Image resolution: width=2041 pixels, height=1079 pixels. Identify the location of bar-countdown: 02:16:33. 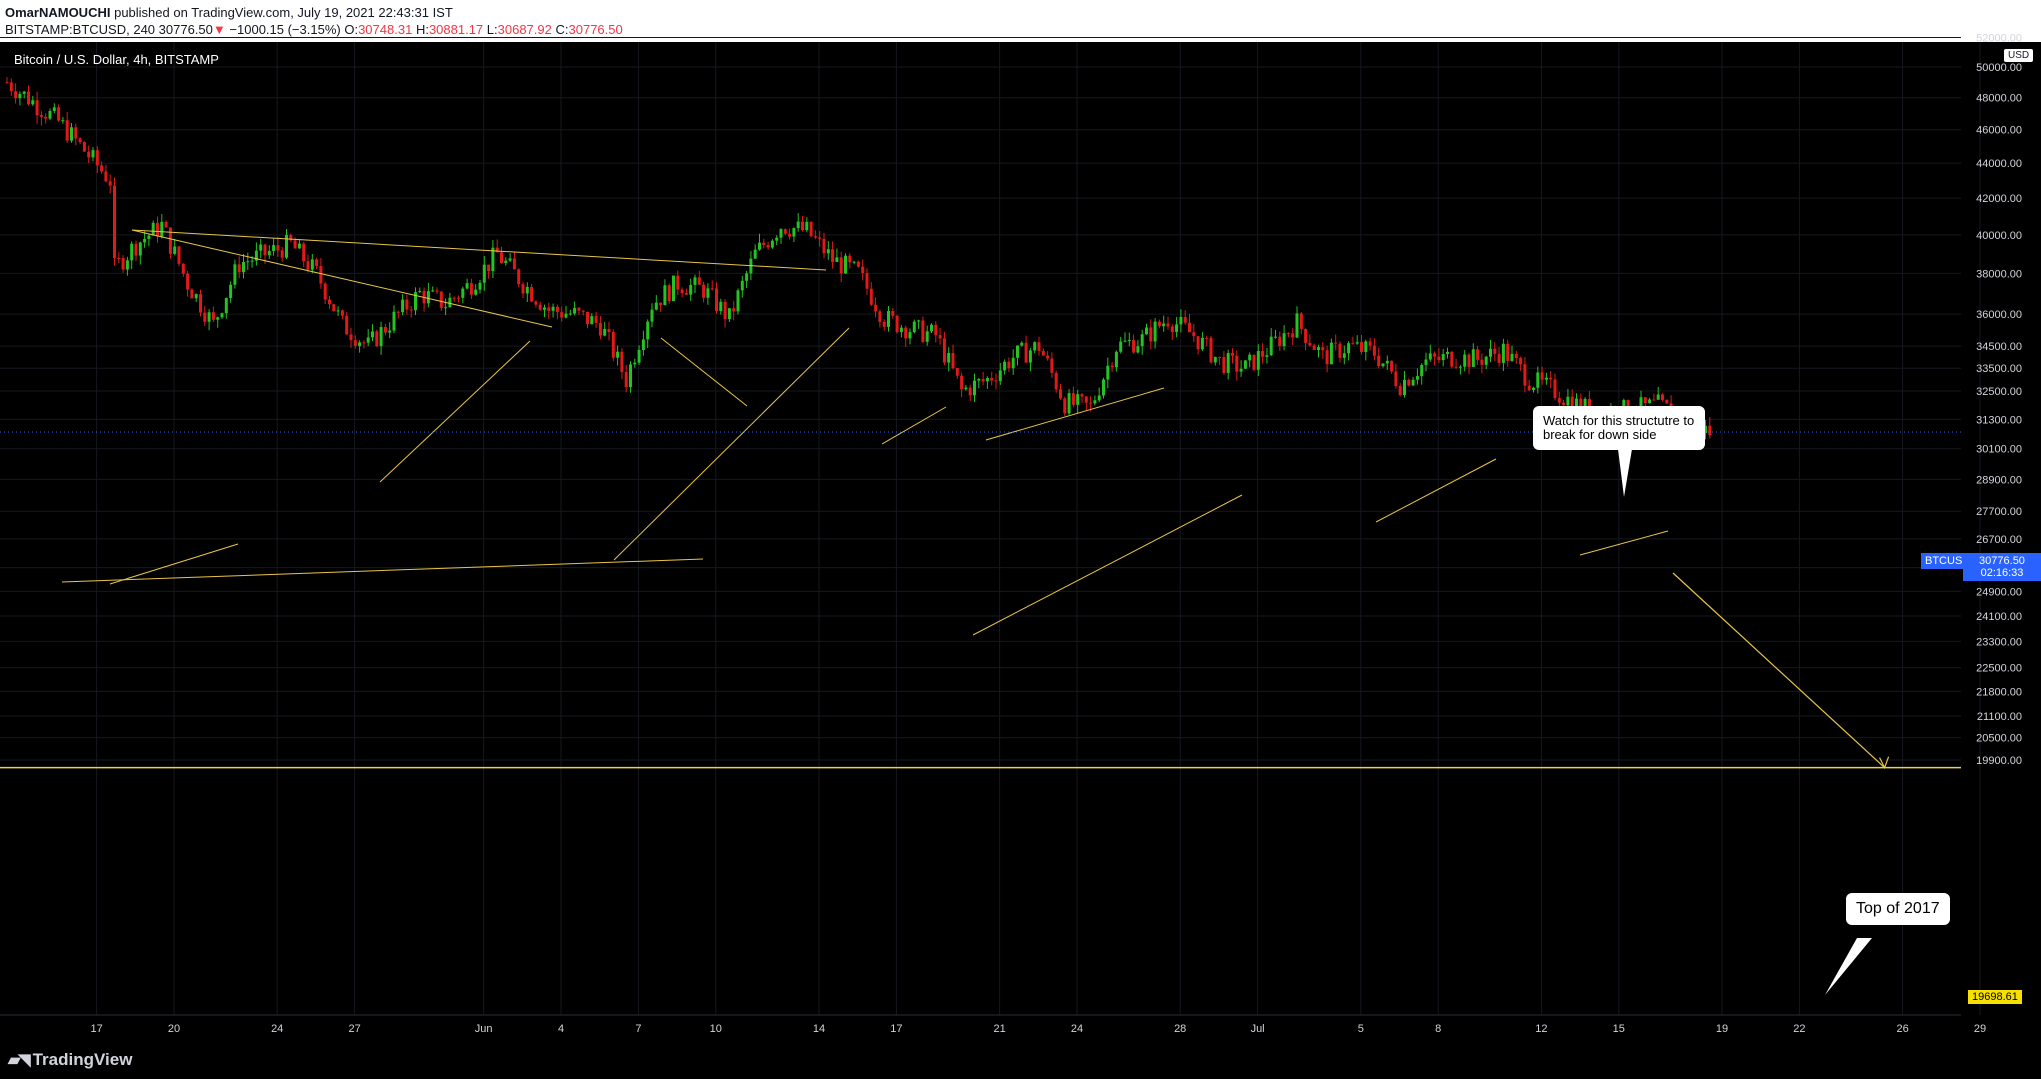
(2002, 573).